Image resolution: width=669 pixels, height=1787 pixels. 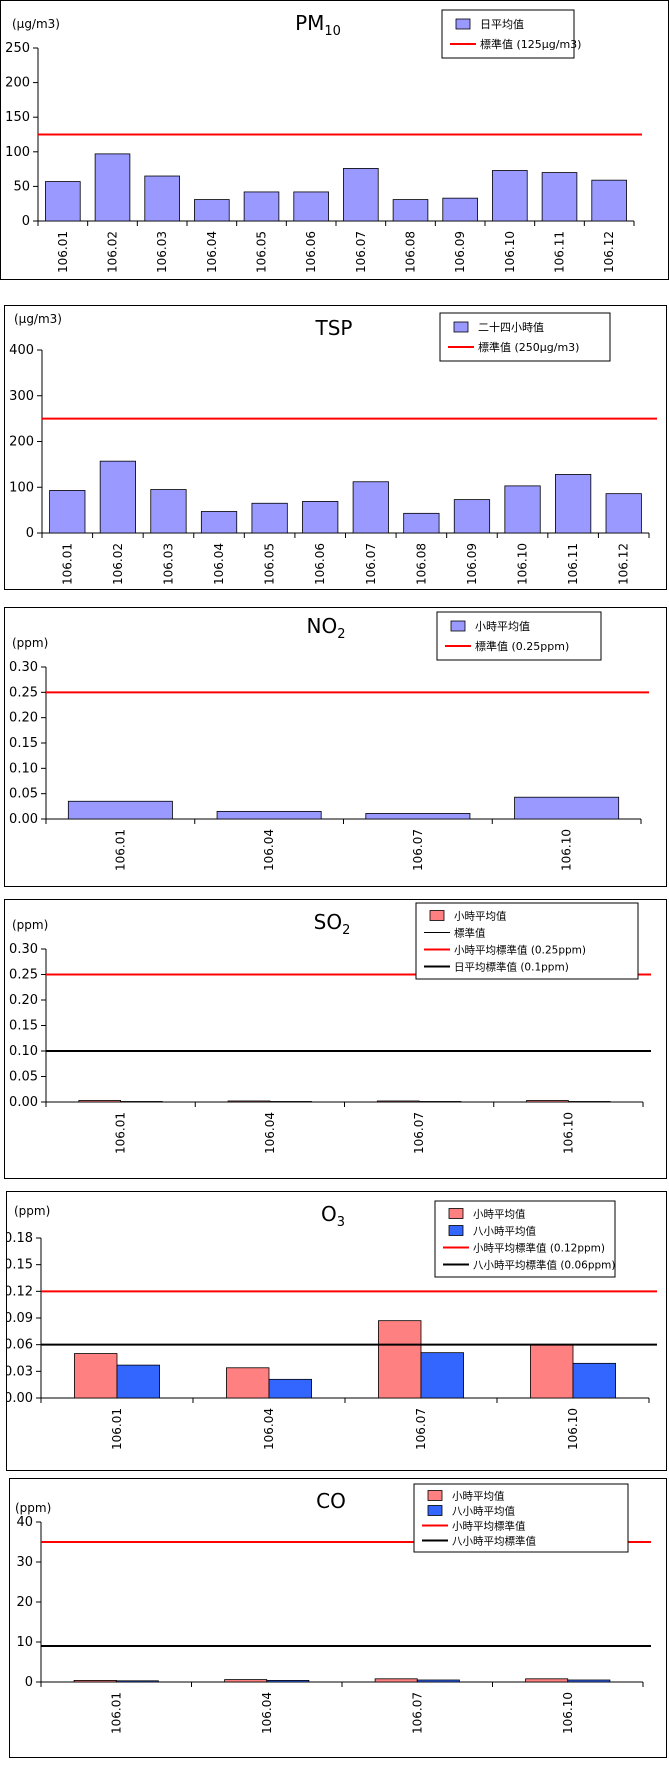 What do you see at coordinates (19, 1238) in the screenshot?
I see `y-tick-label: 0.18` at bounding box center [19, 1238].